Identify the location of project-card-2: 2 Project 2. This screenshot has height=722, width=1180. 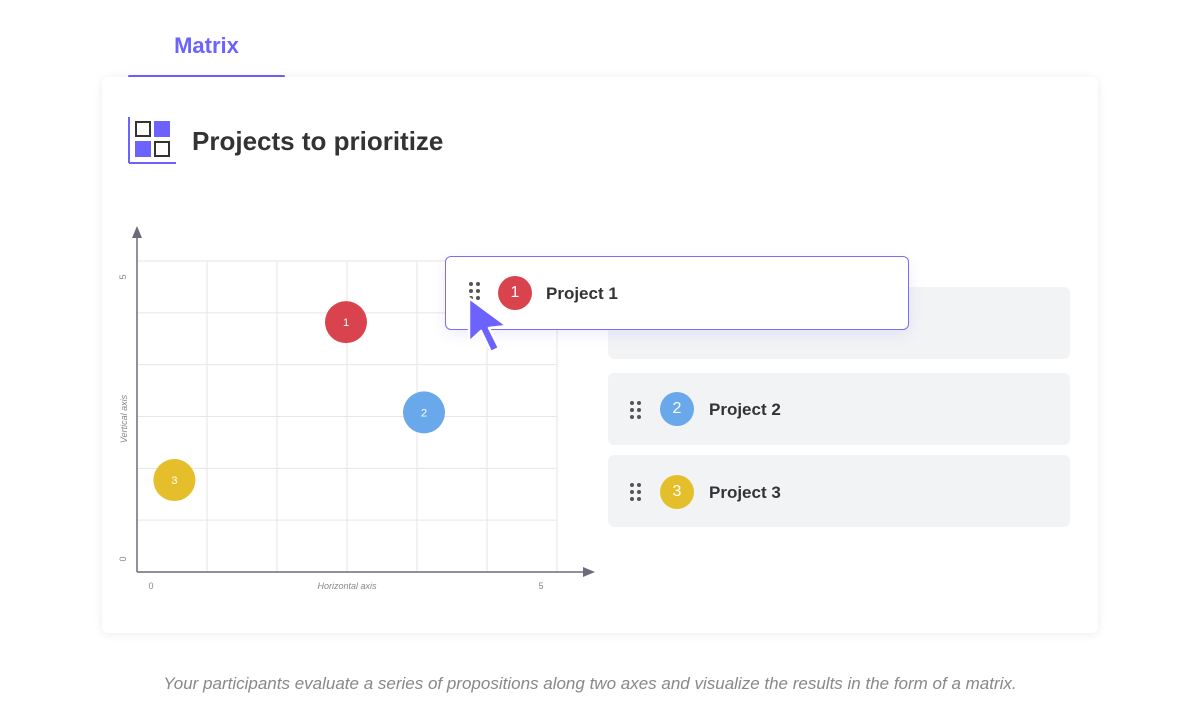
(839, 409).